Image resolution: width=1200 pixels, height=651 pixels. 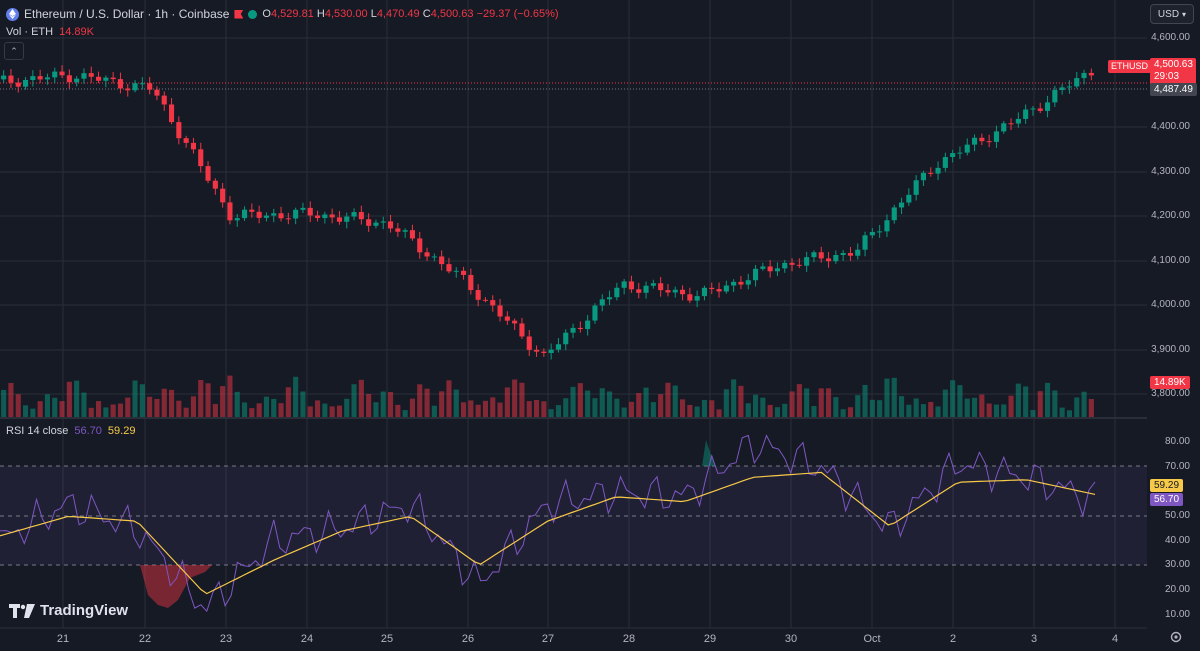 What do you see at coordinates (12, 14) in the screenshot?
I see `ethereum-icon` at bounding box center [12, 14].